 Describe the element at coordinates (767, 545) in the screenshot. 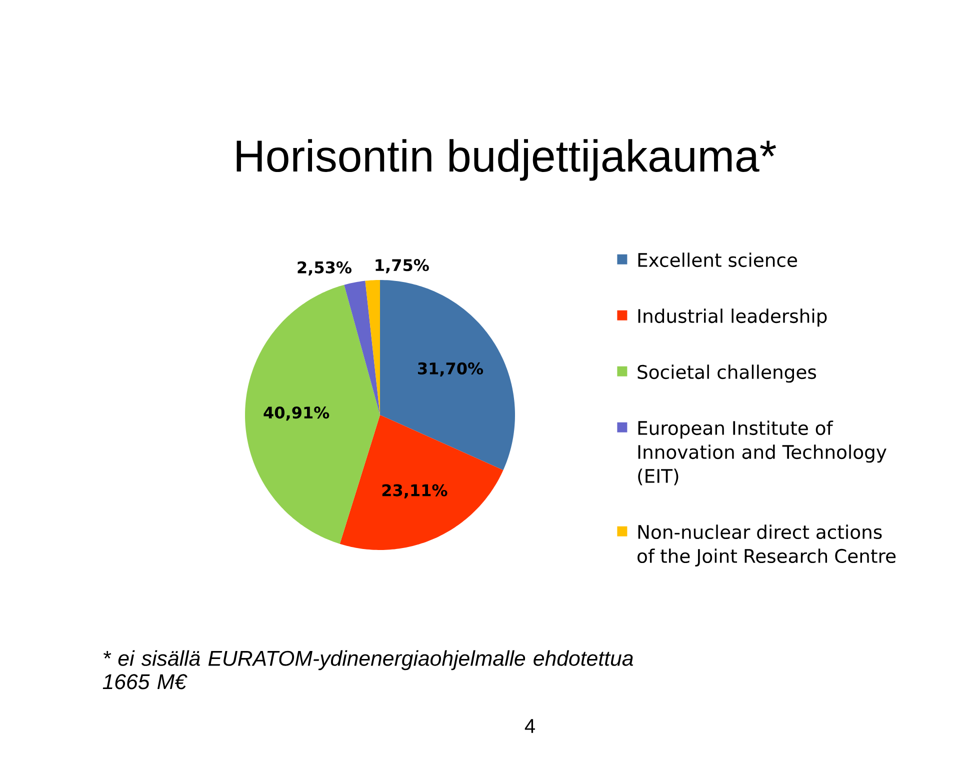

I see `legend-label: Non-nuclear direct actions of the Joint Research Centre` at that location.